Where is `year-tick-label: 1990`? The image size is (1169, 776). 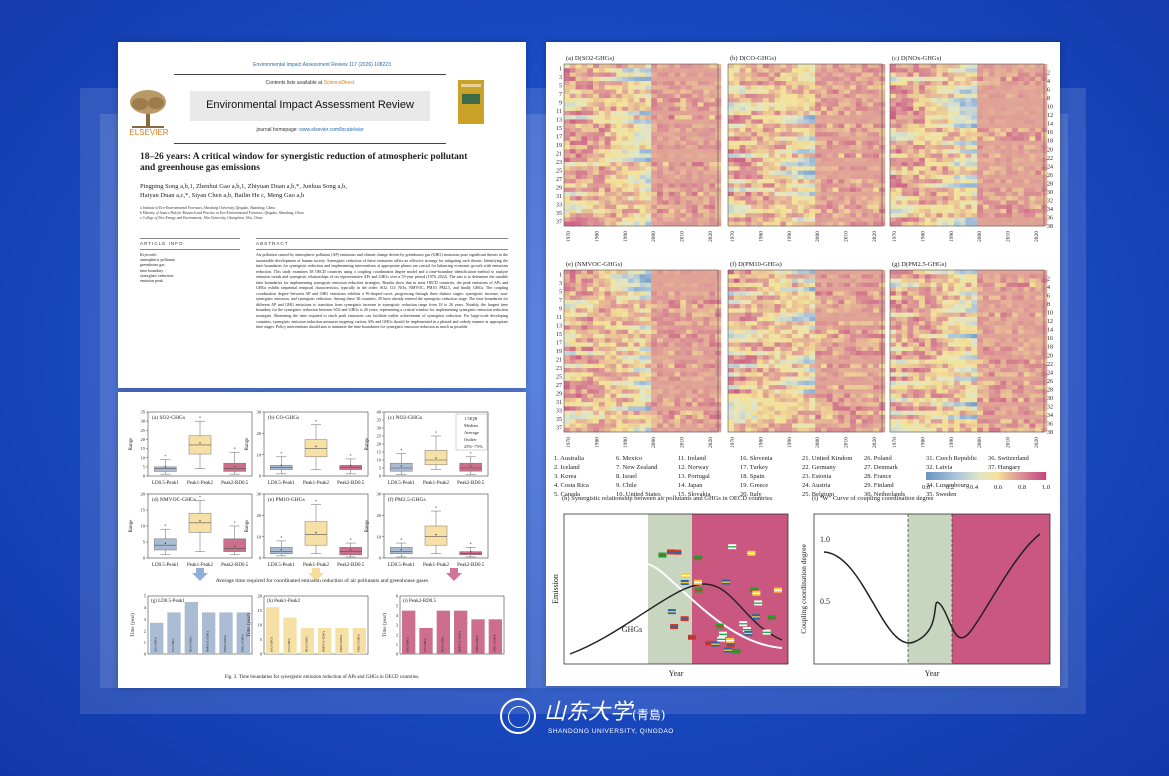 year-tick-label: 1990 is located at coordinates (626, 442).